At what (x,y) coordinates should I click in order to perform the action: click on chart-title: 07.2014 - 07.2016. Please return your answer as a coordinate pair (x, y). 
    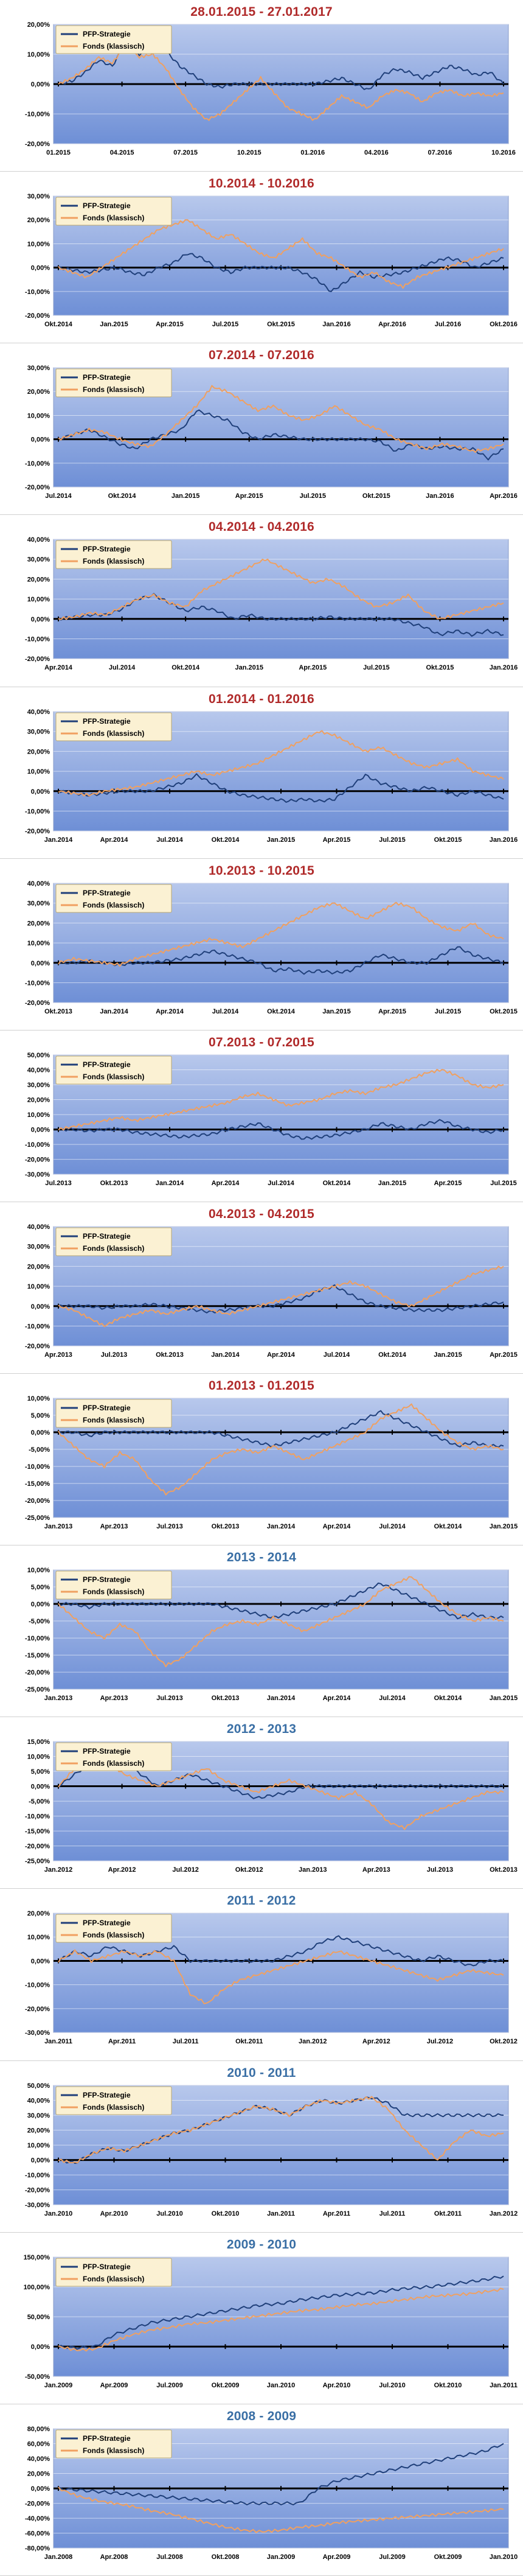
    Looking at the image, I should click on (261, 355).